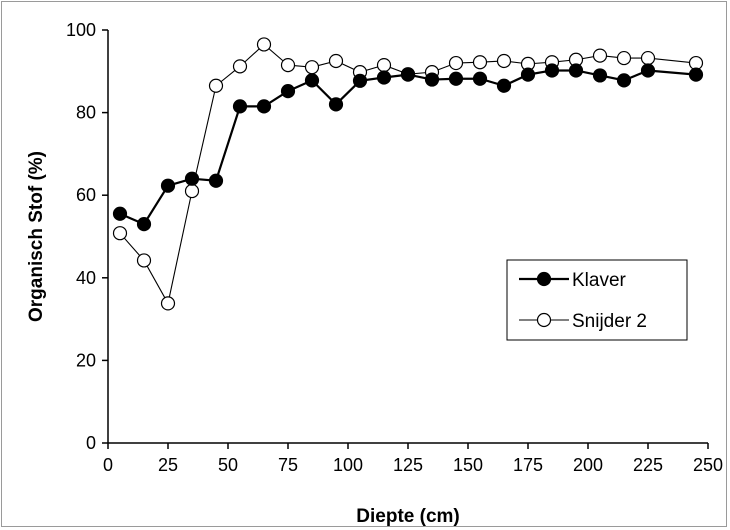 The image size is (730, 530). What do you see at coordinates (407, 516) in the screenshot?
I see `x-axis-label: Diepte (cm)` at bounding box center [407, 516].